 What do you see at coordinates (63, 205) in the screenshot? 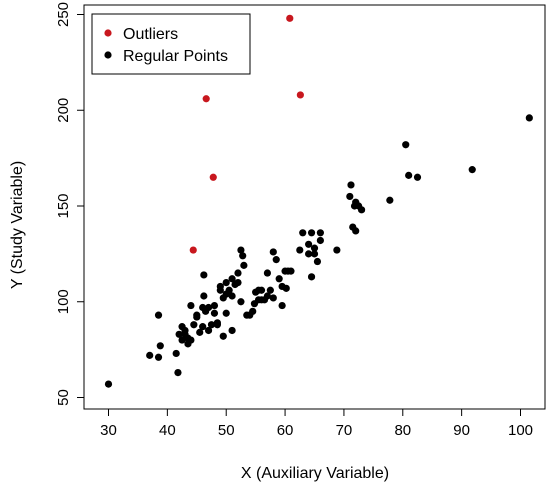
I see `y-tick-label: 150` at bounding box center [63, 205].